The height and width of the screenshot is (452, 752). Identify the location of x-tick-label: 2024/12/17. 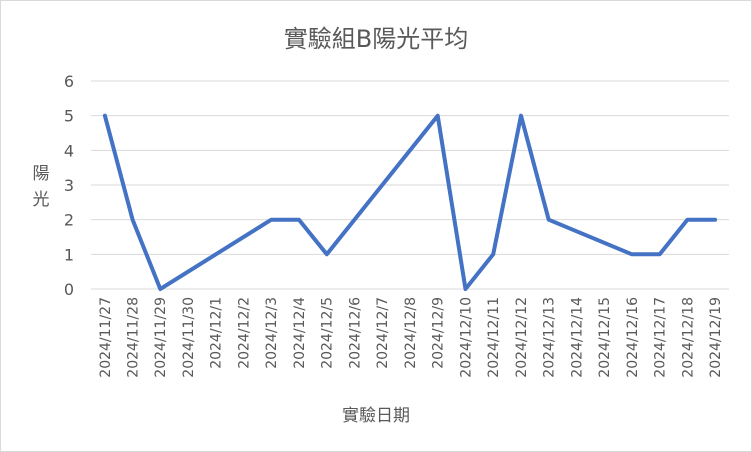
(661, 337).